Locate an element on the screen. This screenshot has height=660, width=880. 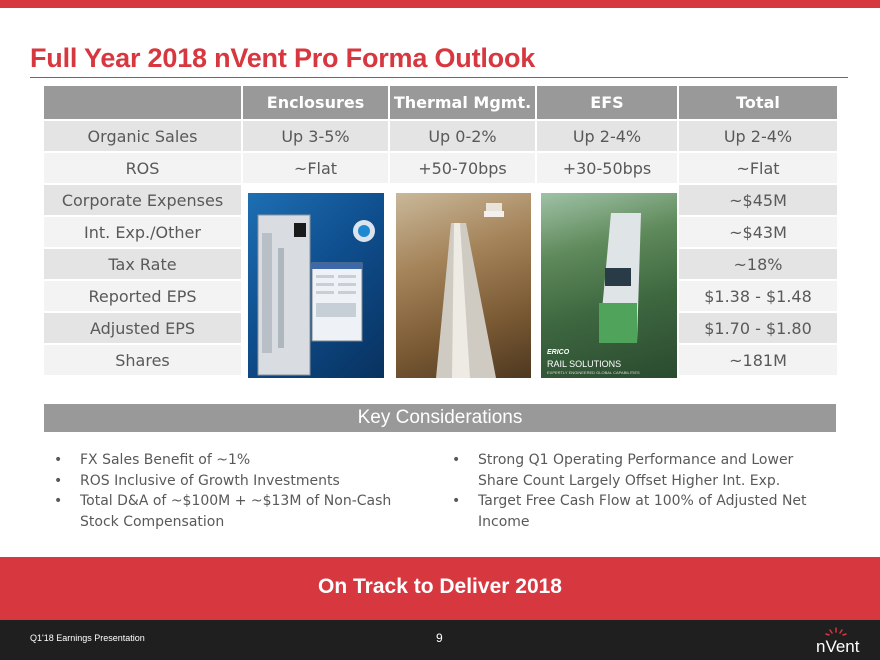
header-blank-cell is located at coordinates (142, 102).